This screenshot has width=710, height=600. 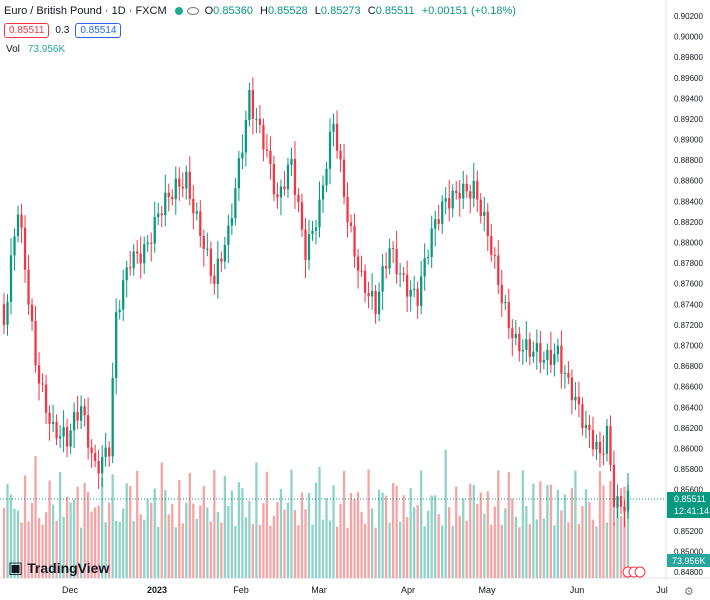 I want to click on price-tick-label: 0.86600, so click(x=688, y=387).